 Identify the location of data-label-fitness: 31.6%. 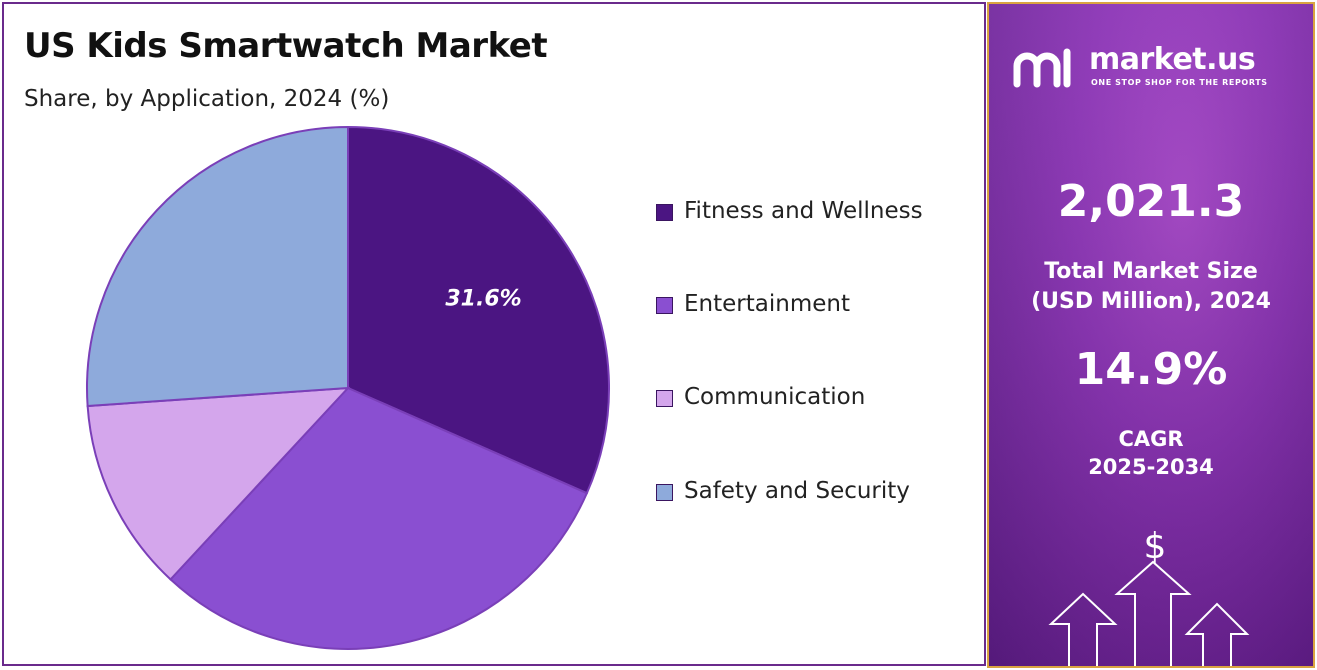
(483, 299).